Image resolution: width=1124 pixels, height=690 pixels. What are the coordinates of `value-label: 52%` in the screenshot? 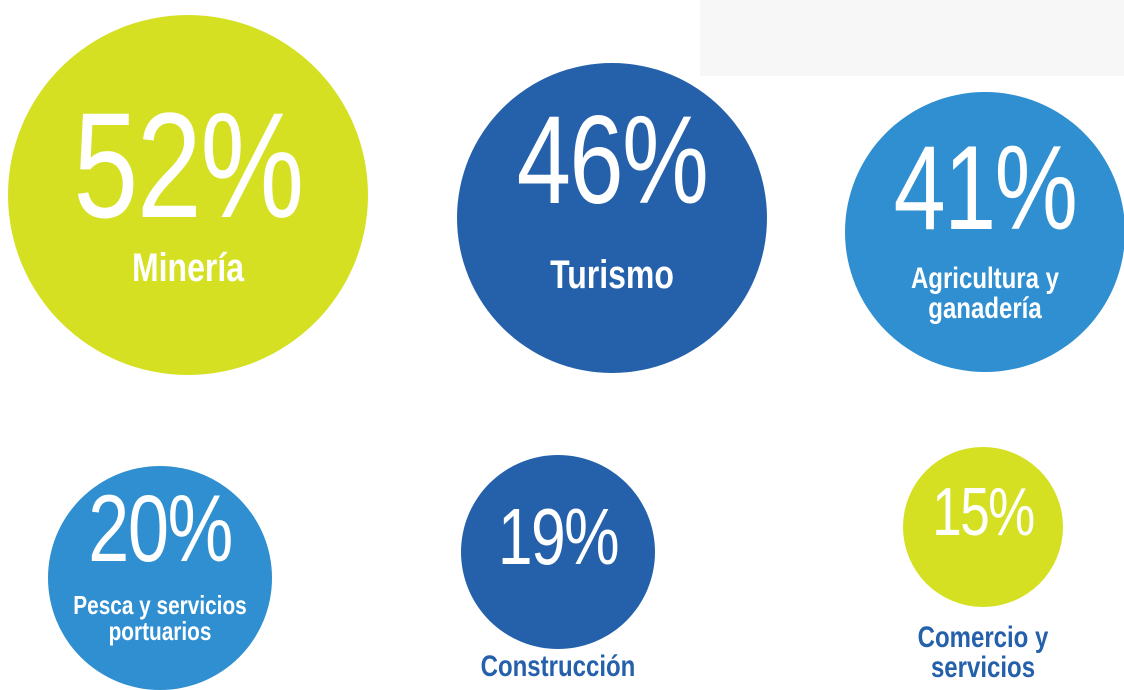 It's located at (188, 165).